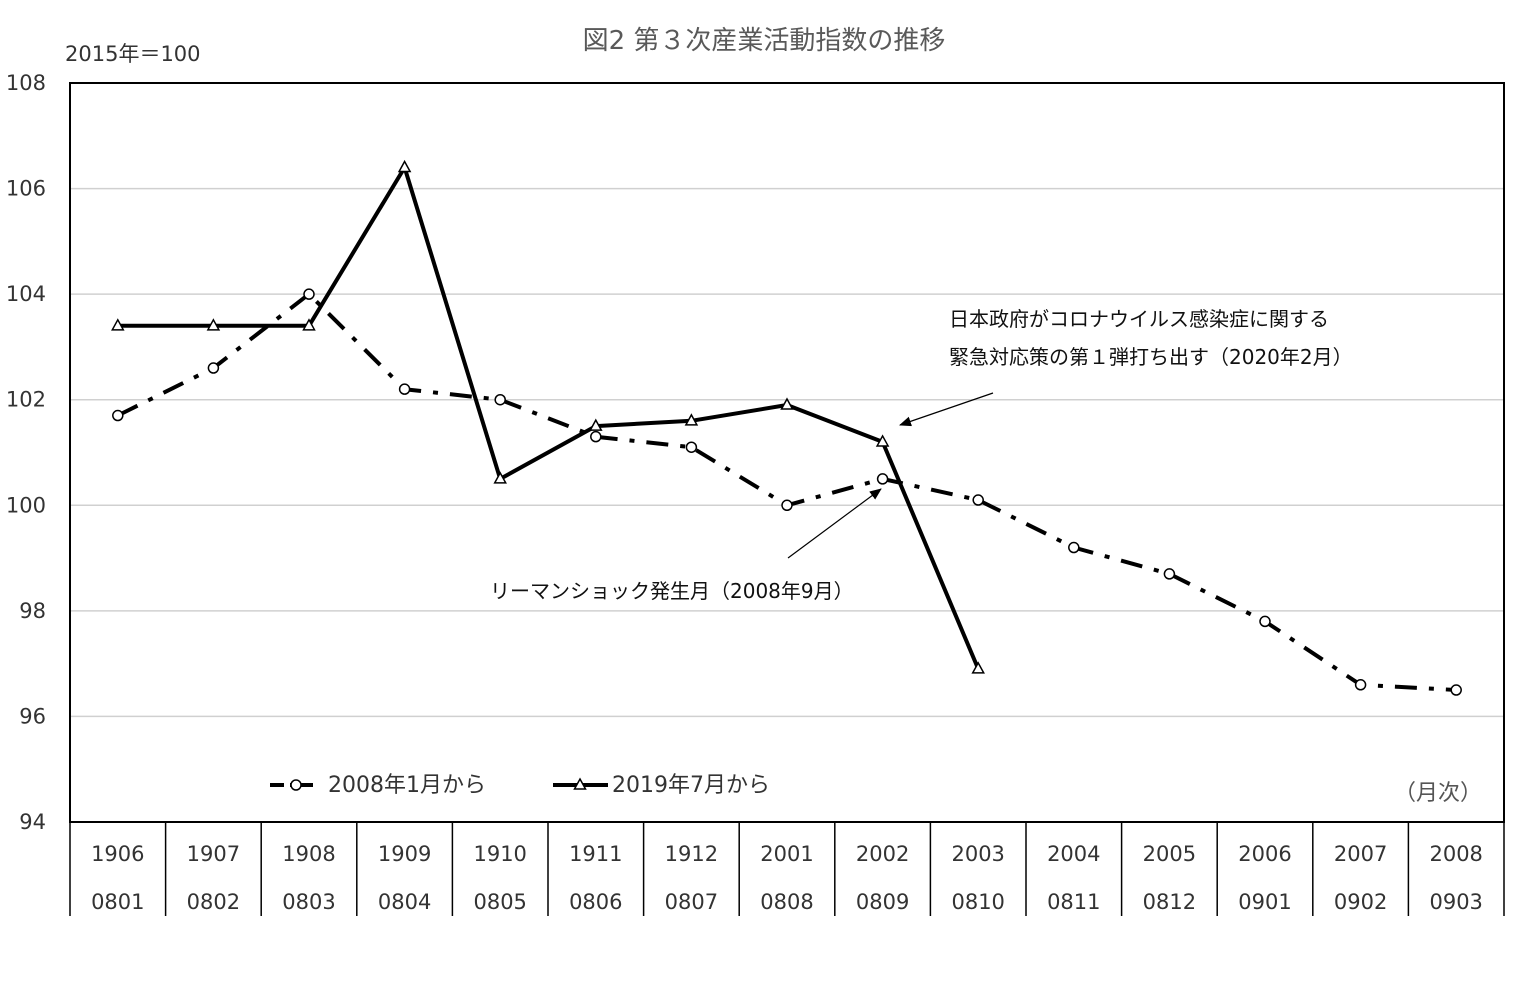 This screenshot has height=997, width=1527. What do you see at coordinates (882, 854) in the screenshot?
I see `x-tick-label-top: 2002` at bounding box center [882, 854].